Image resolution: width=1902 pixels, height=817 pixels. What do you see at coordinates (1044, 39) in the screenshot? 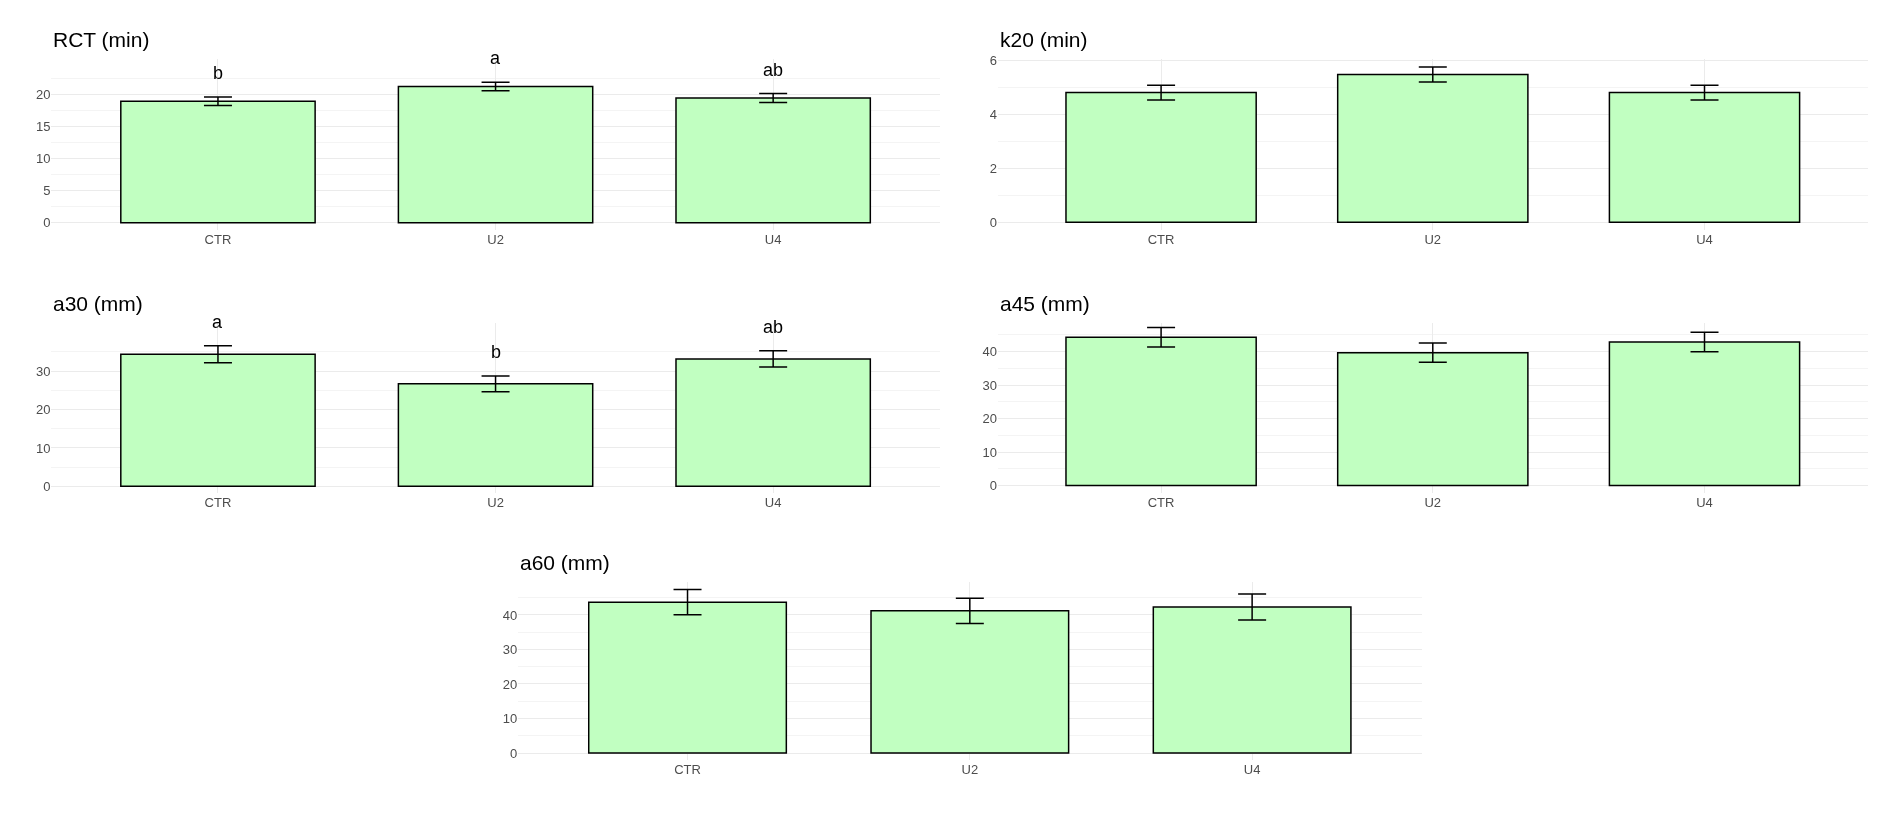
I see `chart-title: k20 (min)` at bounding box center [1044, 39].